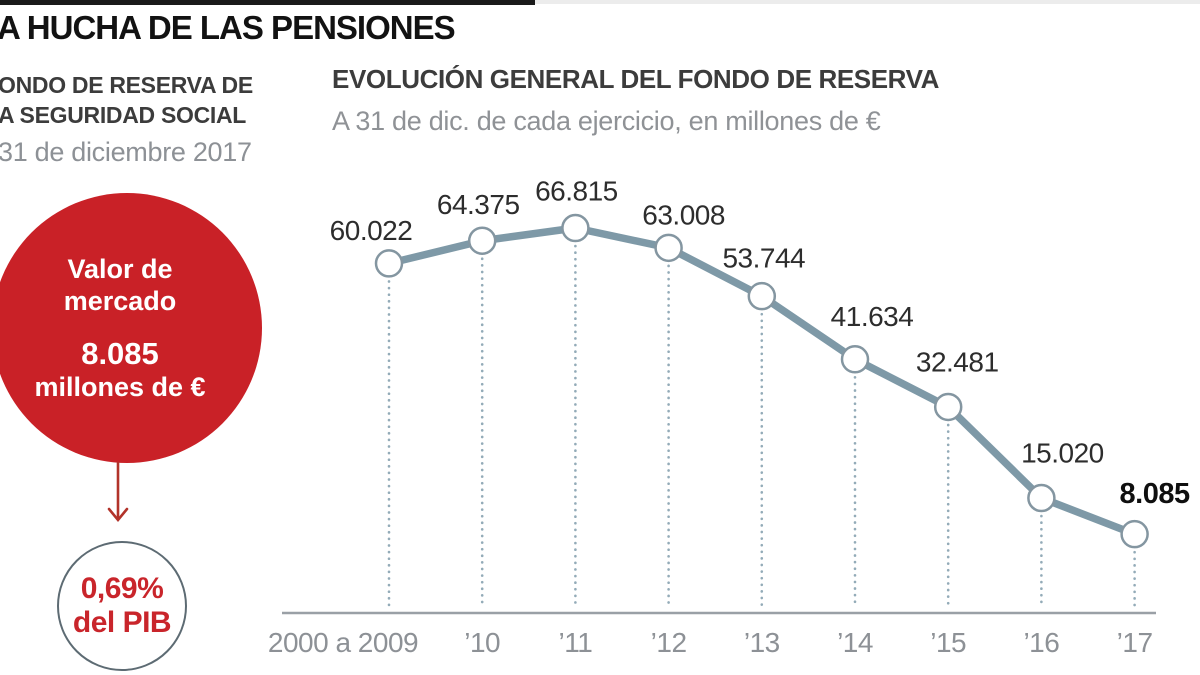 This screenshot has height=675, width=1200. What do you see at coordinates (872, 316) in the screenshot?
I see `data-point-label: 41.634` at bounding box center [872, 316].